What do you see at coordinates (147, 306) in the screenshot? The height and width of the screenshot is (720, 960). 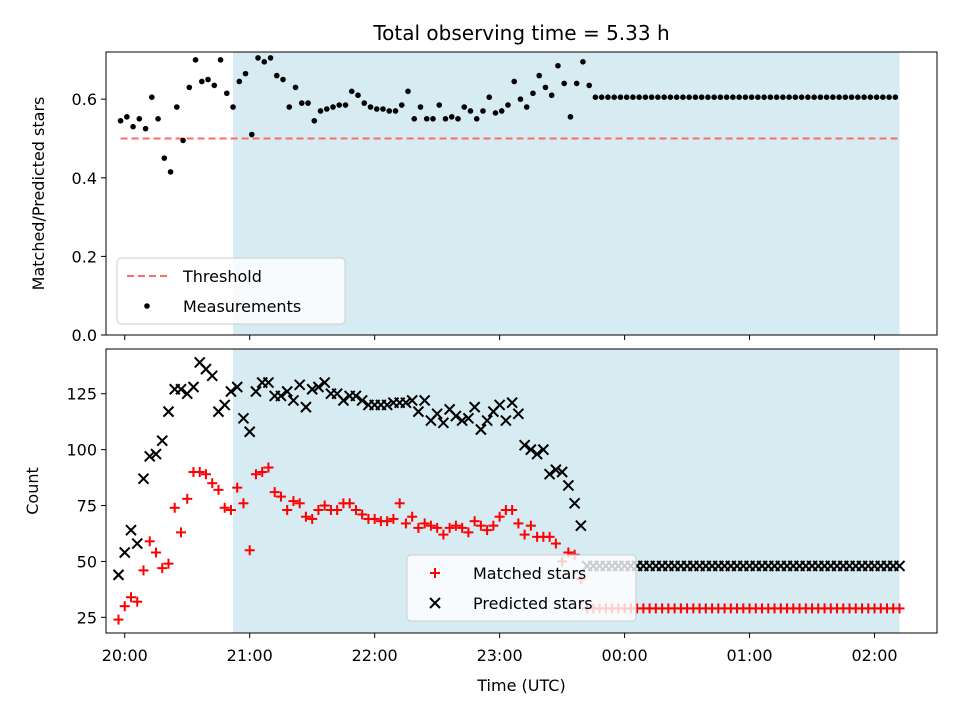 I see `legend-measurements-swatch` at bounding box center [147, 306].